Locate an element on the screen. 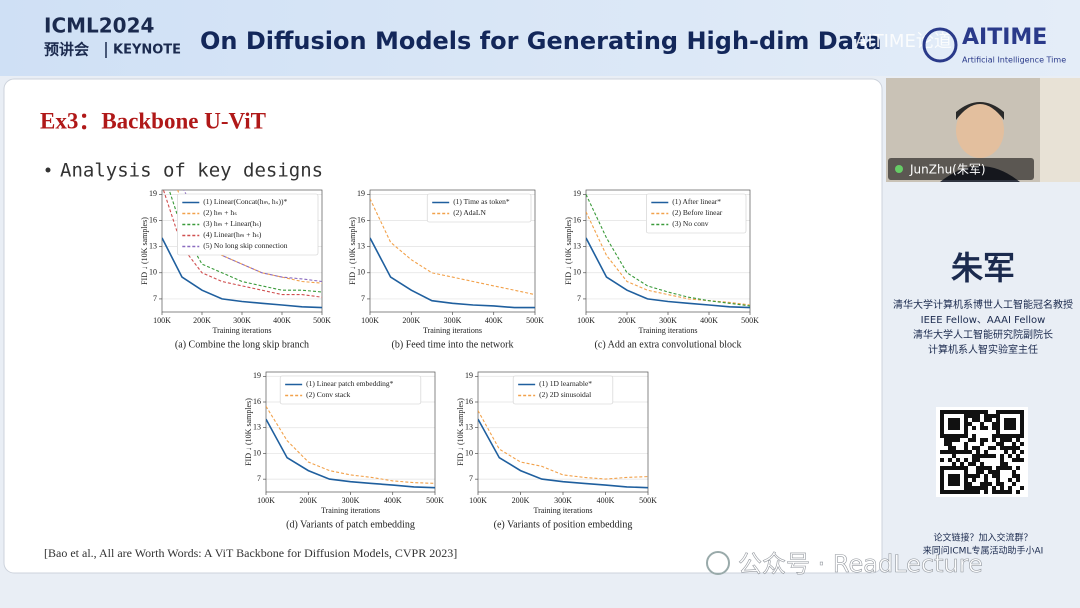  legend-label: (2) Before linear is located at coordinates (697, 212).